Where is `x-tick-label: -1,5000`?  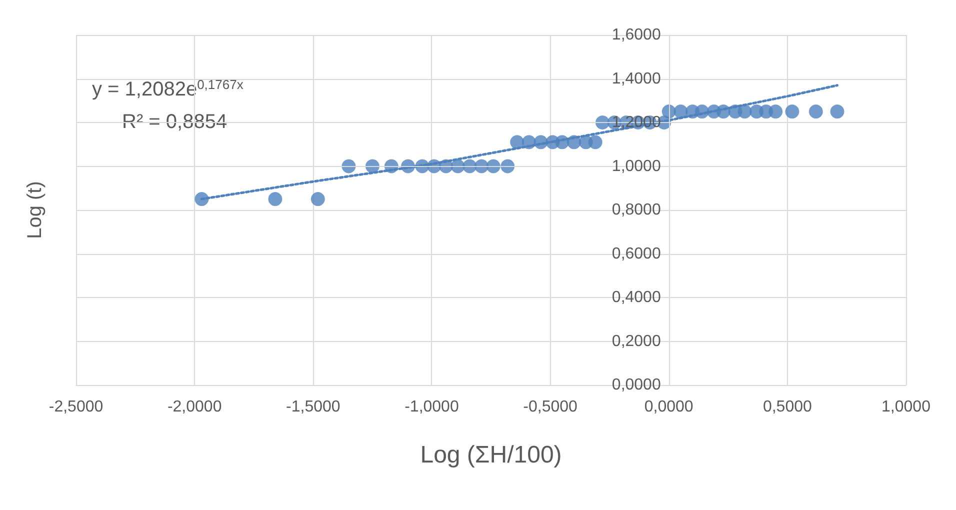 x-tick-label: -1,5000 is located at coordinates (313, 407).